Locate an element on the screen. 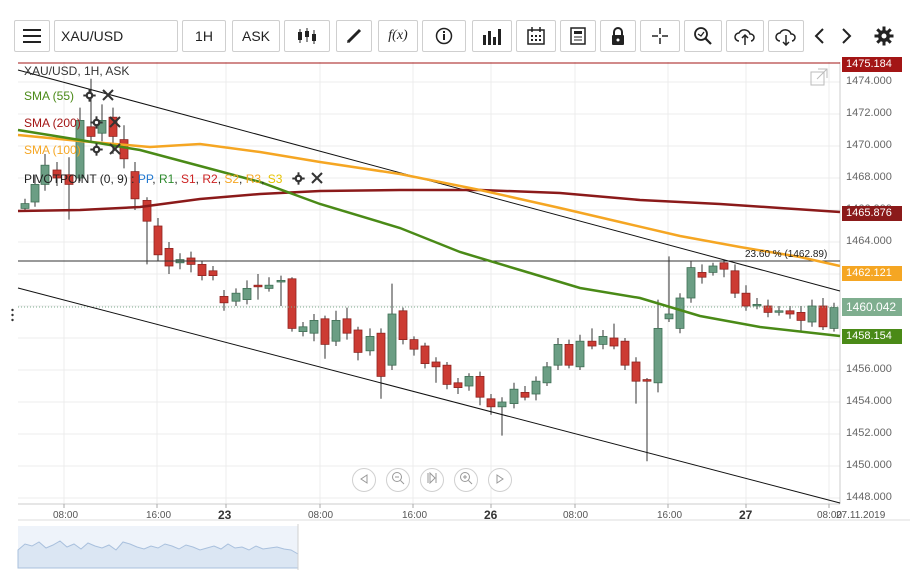 The height and width of the screenshot is (576, 910). lock-icon is located at coordinates (618, 36).